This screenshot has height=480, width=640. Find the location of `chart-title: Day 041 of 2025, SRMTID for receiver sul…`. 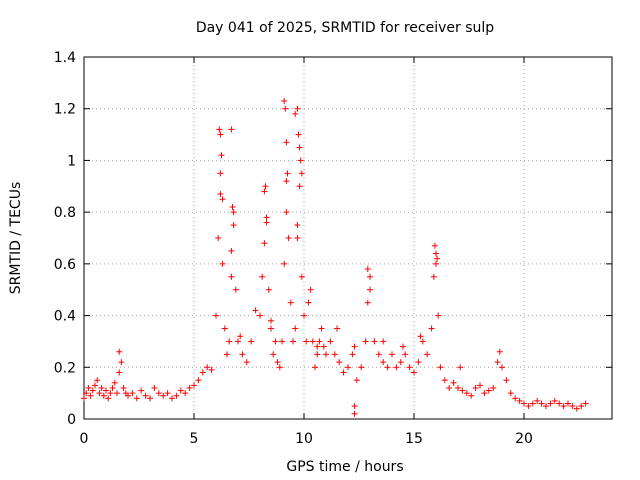

chart-title: Day 041 of 2025, SRMTID for receiver sul… is located at coordinates (345, 28).